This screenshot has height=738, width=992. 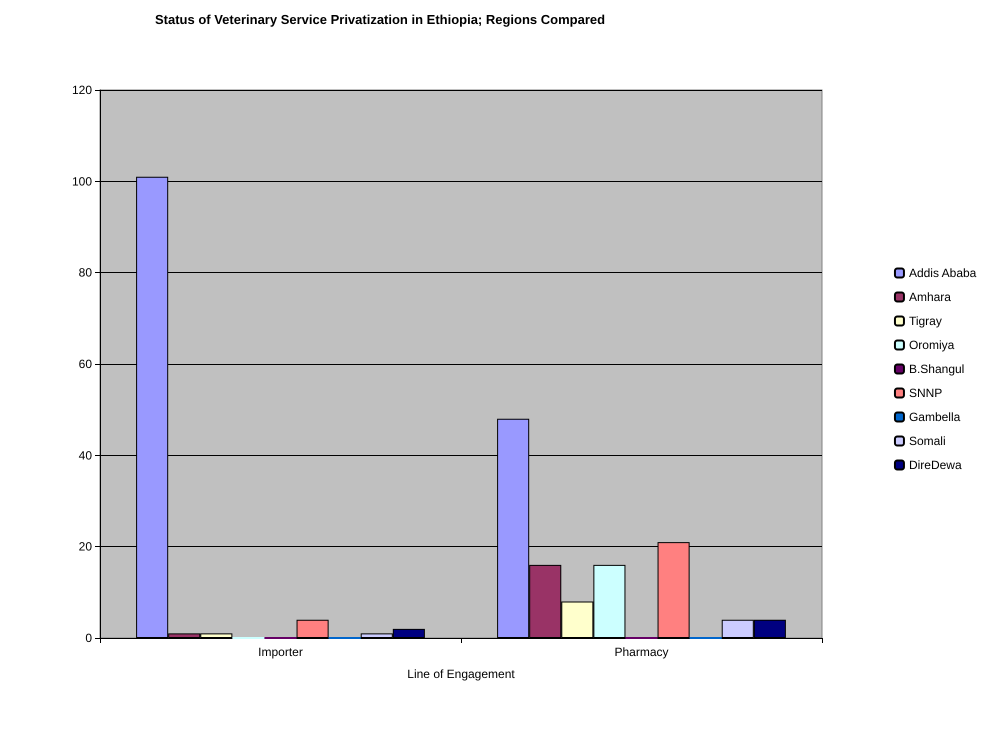 I want to click on y-tick-label: 120, so click(x=82, y=90).